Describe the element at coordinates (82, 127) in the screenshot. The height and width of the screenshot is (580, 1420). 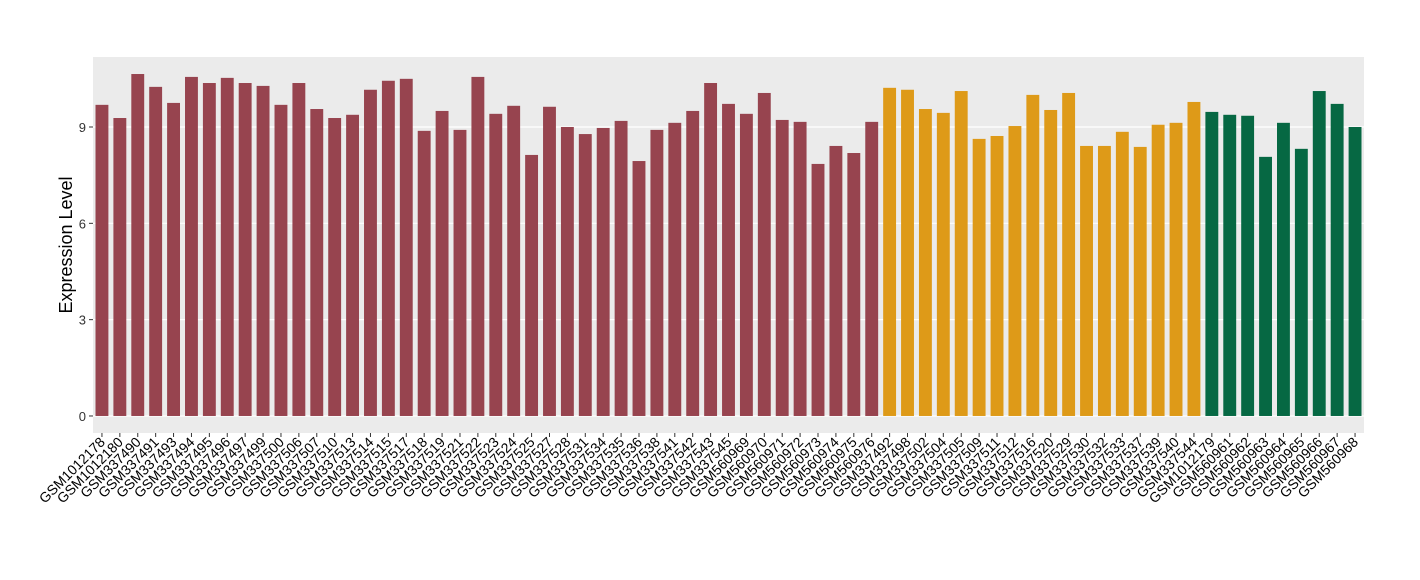
I see `y-tick-label: 9` at that location.